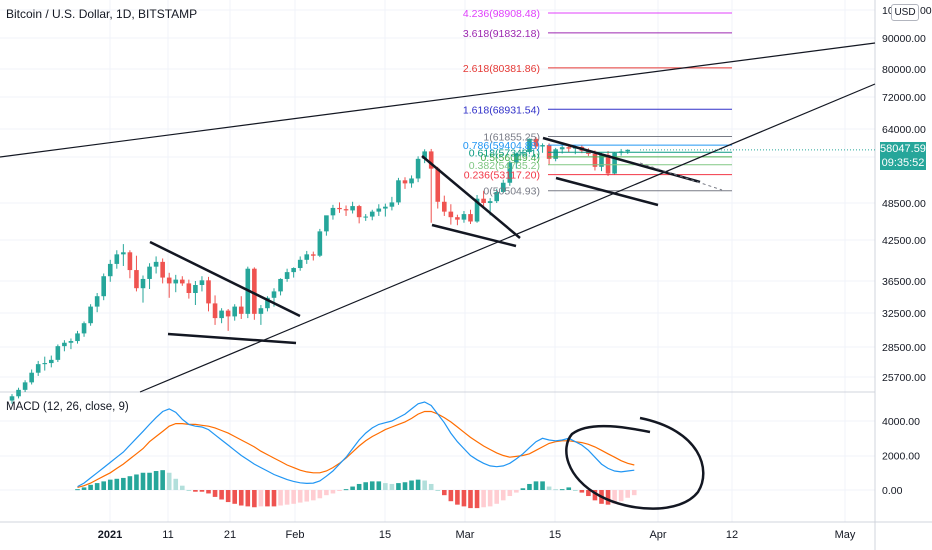  What do you see at coordinates (110, 535) in the screenshot?
I see `time-tick-label: 2021` at bounding box center [110, 535].